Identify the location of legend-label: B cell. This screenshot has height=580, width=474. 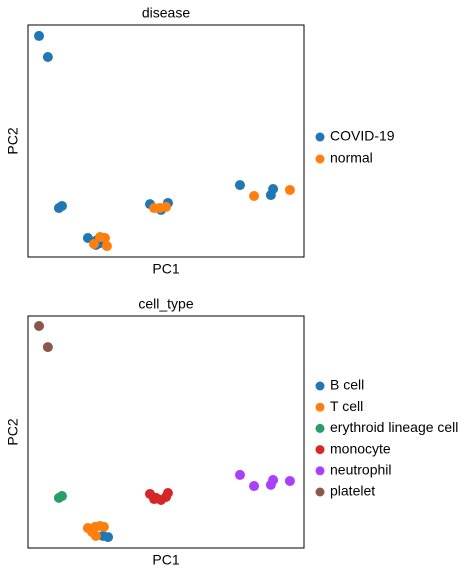
(347, 385).